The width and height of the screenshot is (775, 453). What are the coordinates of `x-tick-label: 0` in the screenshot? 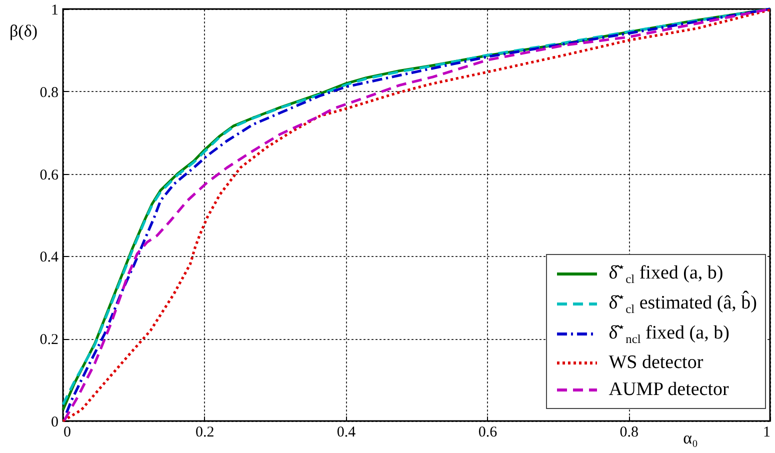 It's located at (67, 432).